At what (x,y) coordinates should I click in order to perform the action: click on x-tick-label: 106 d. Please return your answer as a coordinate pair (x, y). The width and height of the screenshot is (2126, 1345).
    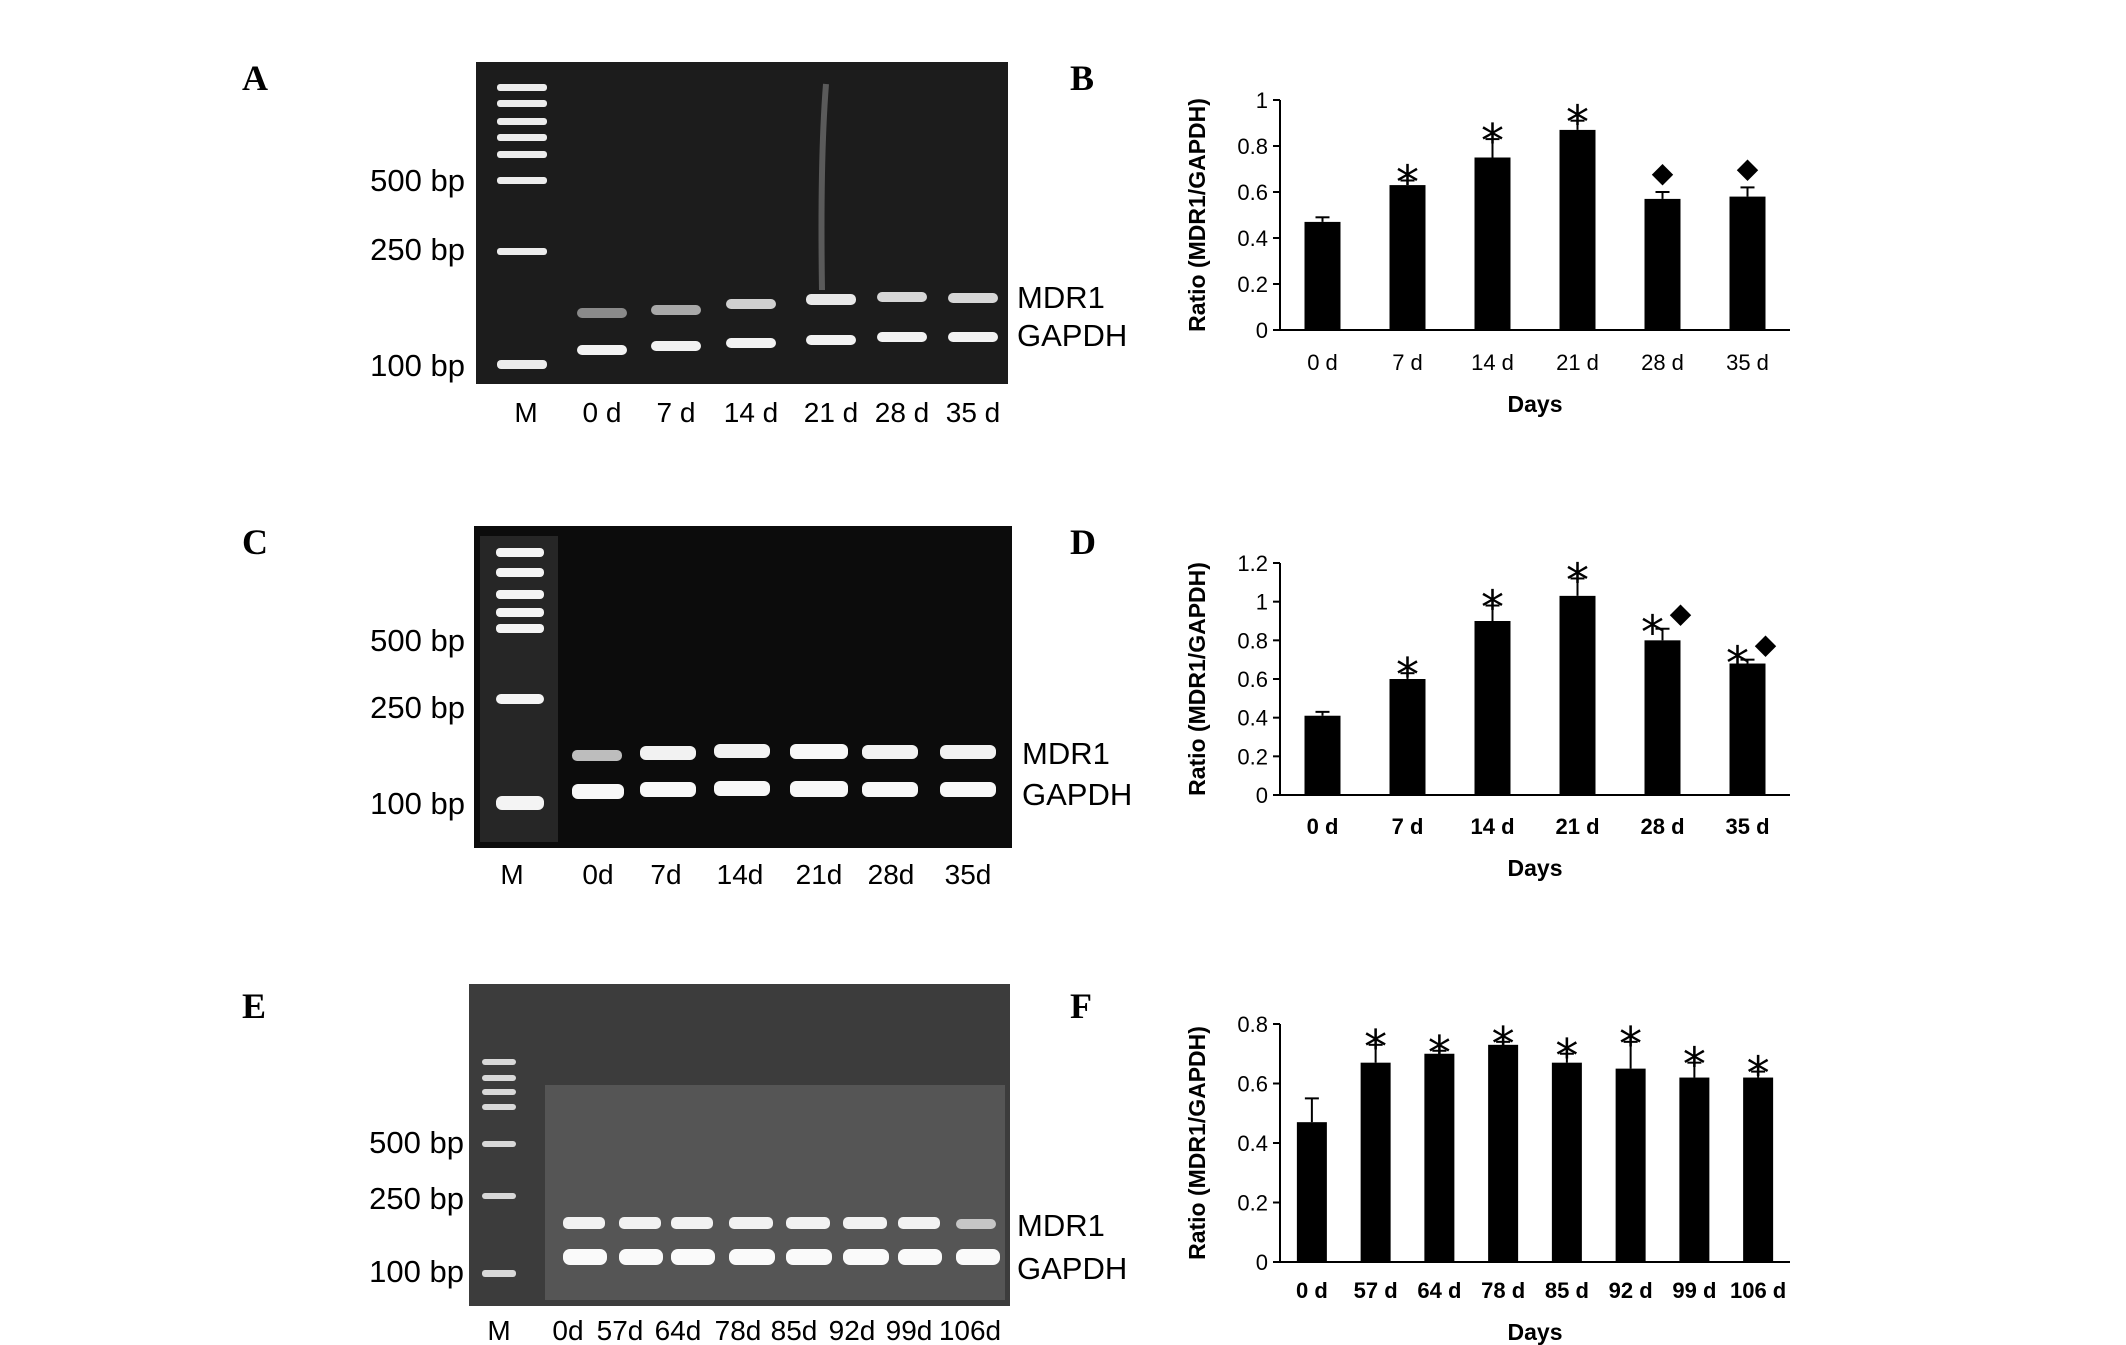
    Looking at the image, I should click on (1758, 1290).